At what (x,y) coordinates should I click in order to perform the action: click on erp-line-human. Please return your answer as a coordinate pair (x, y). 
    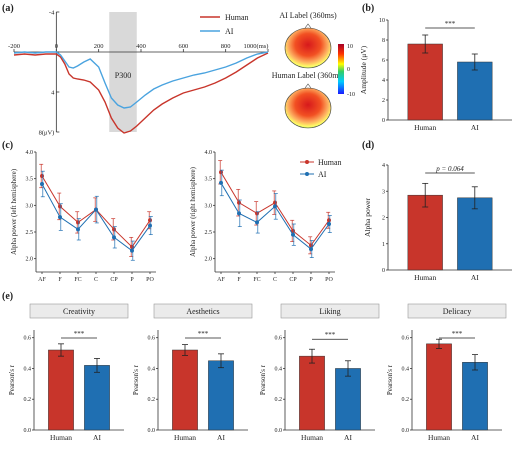
    Looking at the image, I should click on (141, 93).